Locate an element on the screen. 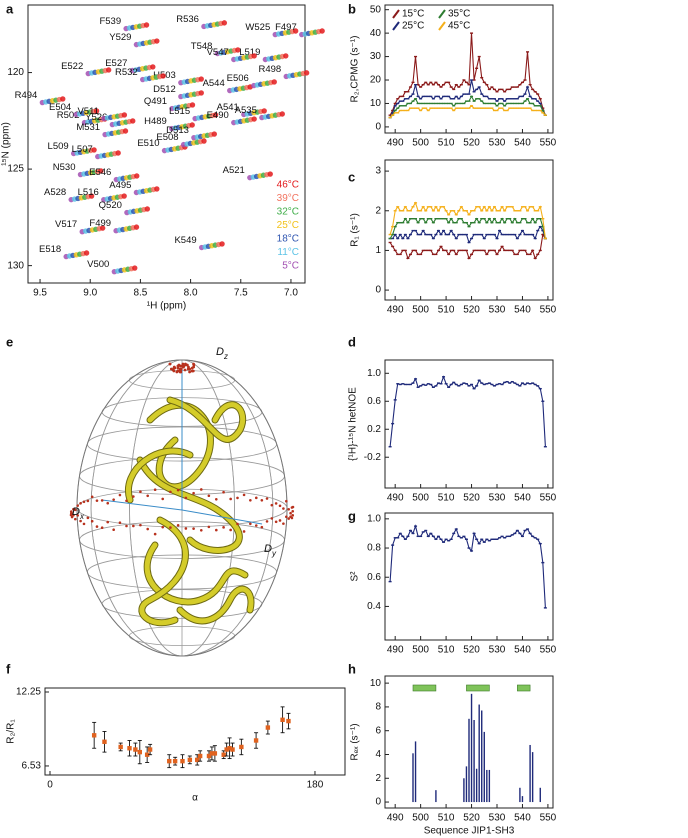 The height and width of the screenshot is (838, 688). y-tick-label: 10 is located at coordinates (376, 683).